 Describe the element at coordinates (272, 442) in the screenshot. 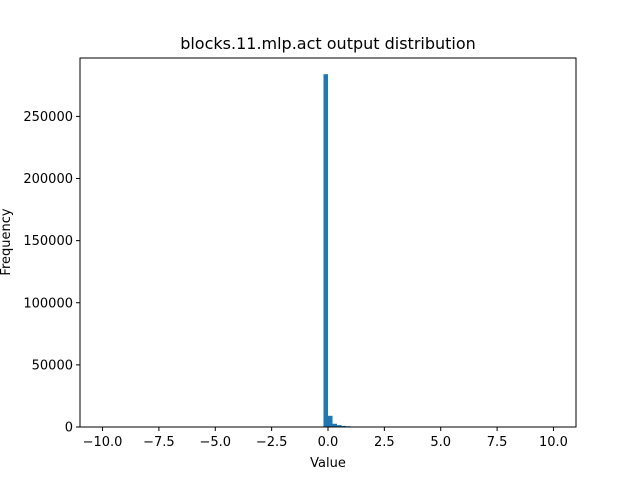

I see `x-tick-label: −2.5` at that location.